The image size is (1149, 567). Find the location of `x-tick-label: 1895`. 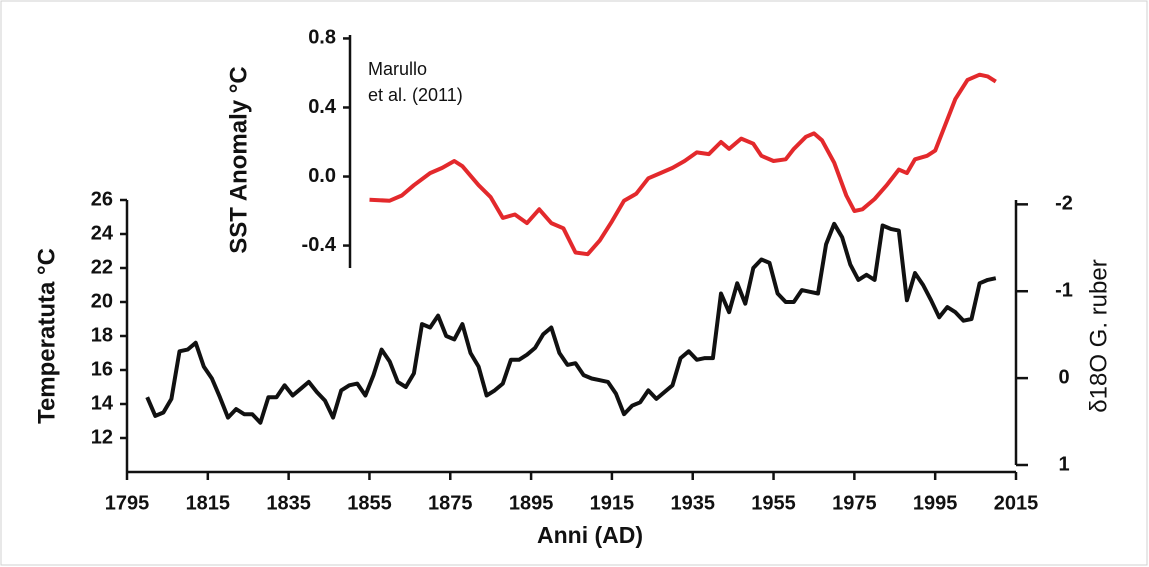

x-tick-label: 1895 is located at coordinates (531, 503).